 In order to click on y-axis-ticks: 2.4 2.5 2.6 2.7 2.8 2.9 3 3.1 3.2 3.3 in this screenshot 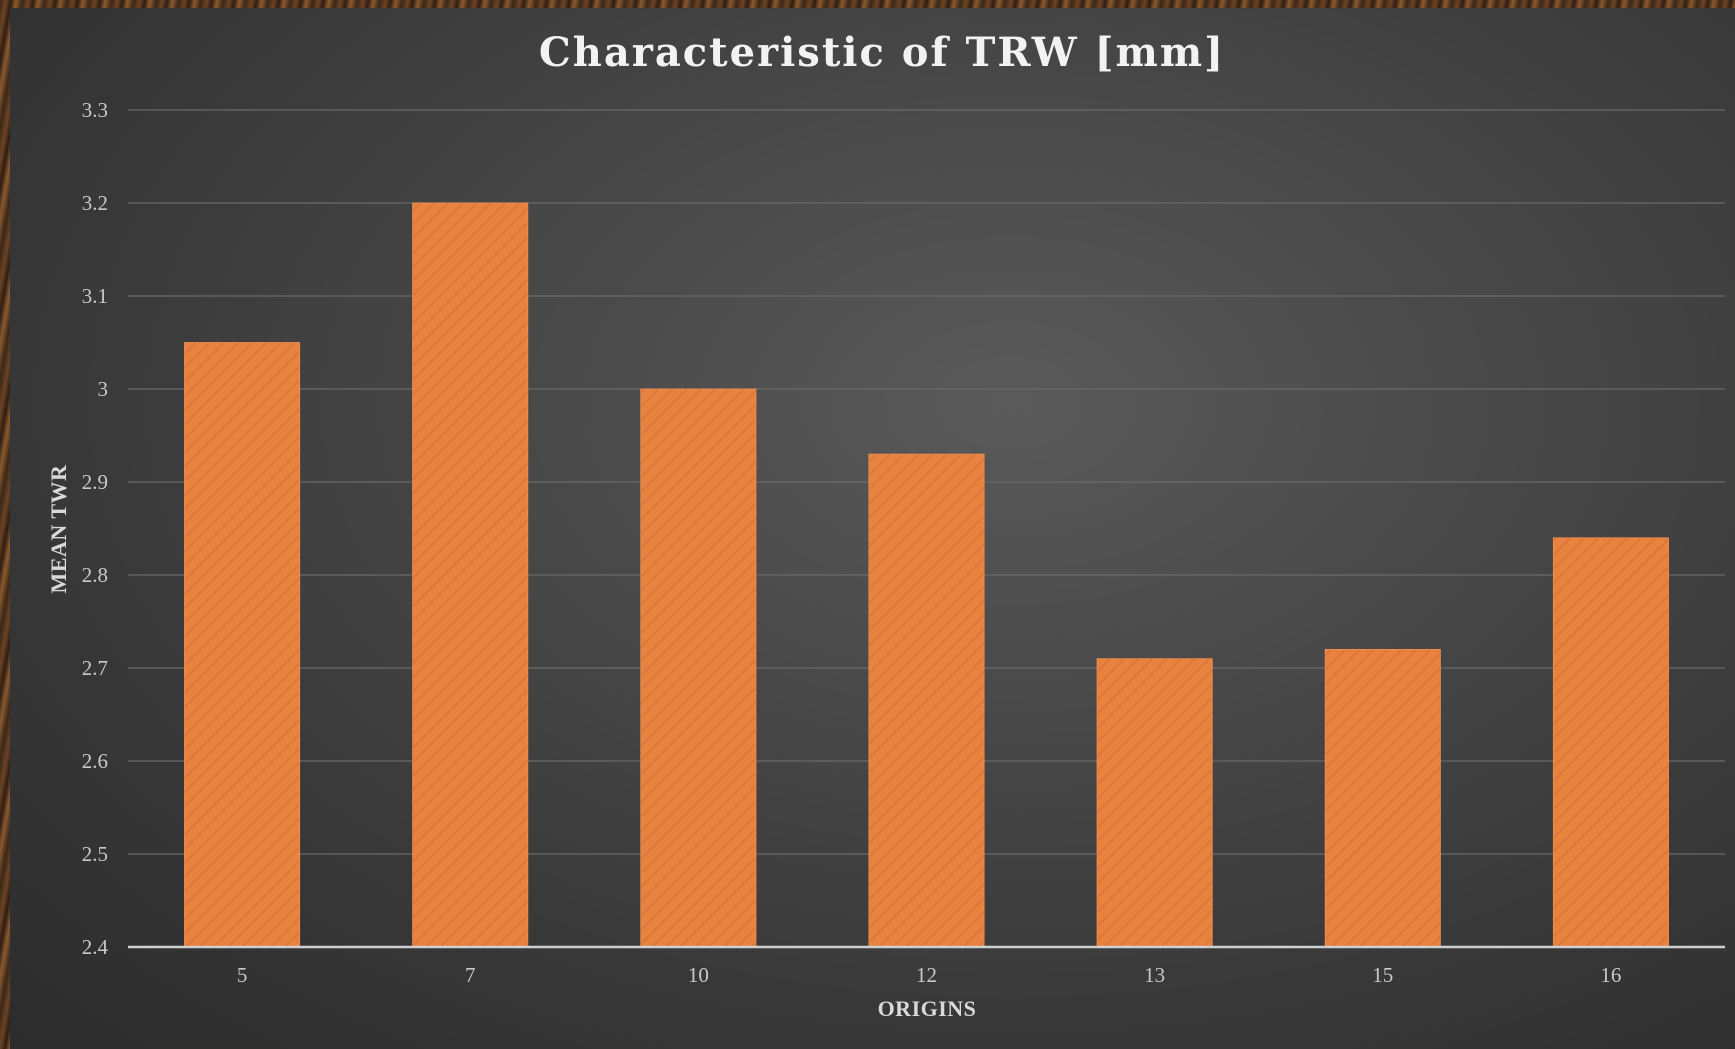, I will do `click(95, 528)`.